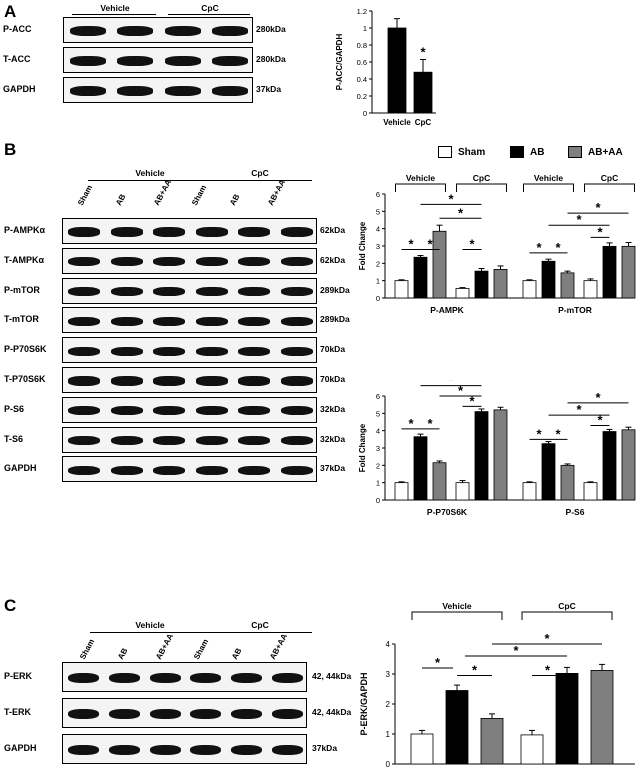 This screenshot has width=644, height=770. I want to click on legend-sham: Sham, so click(461, 152).